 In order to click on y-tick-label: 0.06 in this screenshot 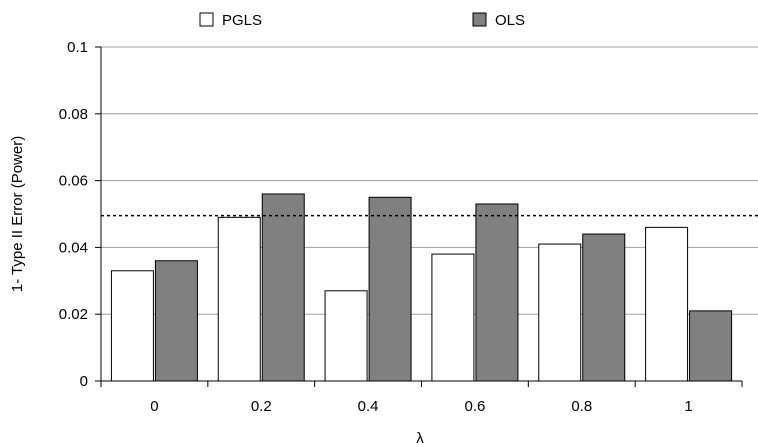, I will do `click(73, 181)`.